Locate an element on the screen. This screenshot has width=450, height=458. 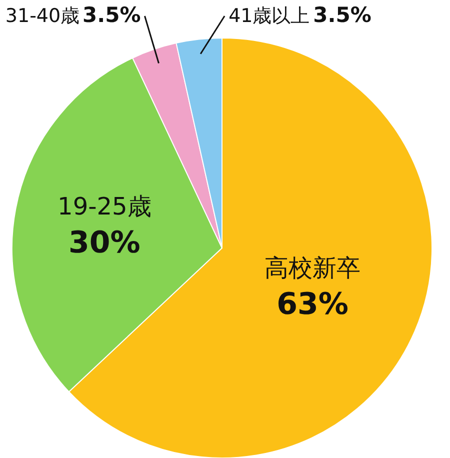
slice-label: 高校新卒 is located at coordinates (312, 268).